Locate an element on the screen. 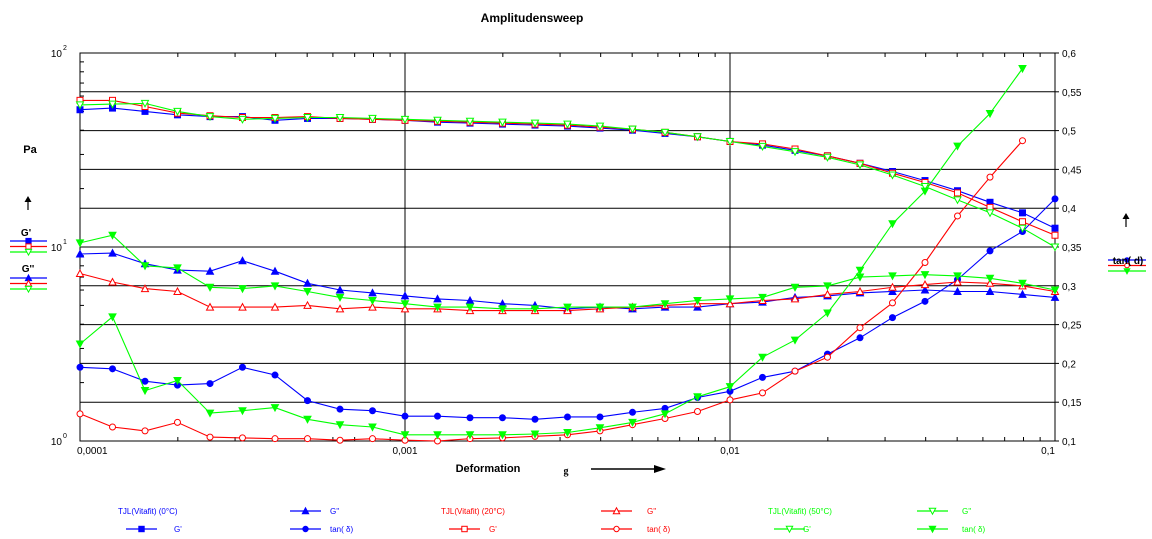  y-axis-left-gdoubleprime-label: G'' is located at coordinates (28, 269).